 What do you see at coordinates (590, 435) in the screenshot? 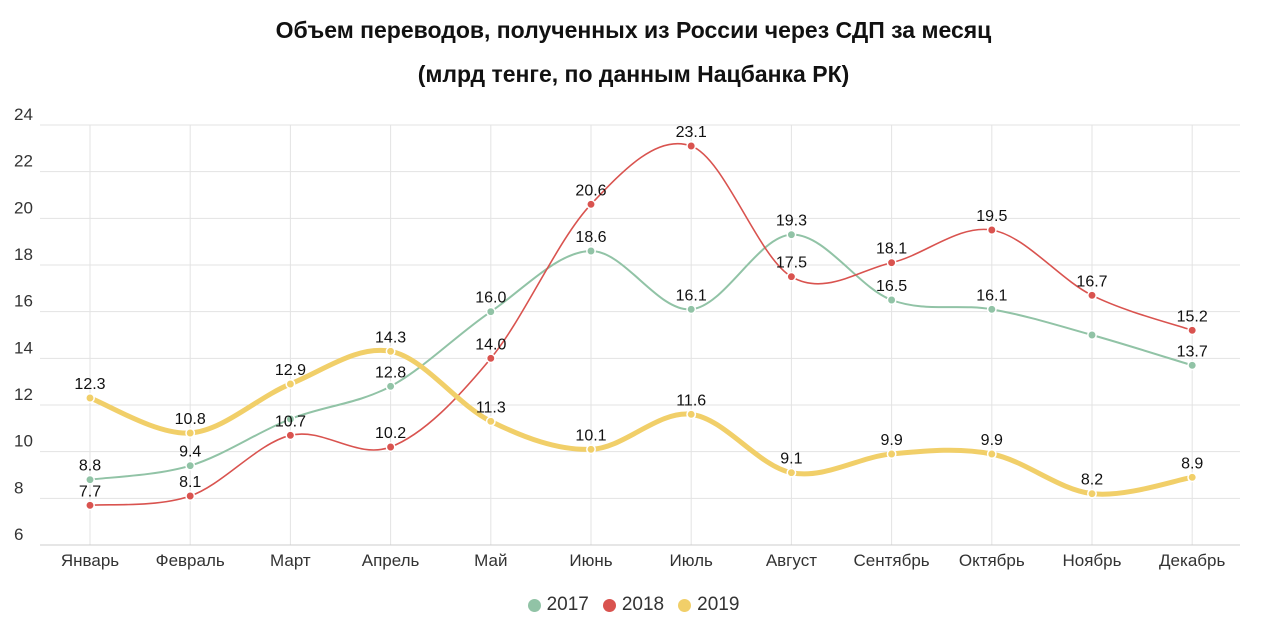
I see `data-label-2019-5: 10.1` at bounding box center [590, 435].